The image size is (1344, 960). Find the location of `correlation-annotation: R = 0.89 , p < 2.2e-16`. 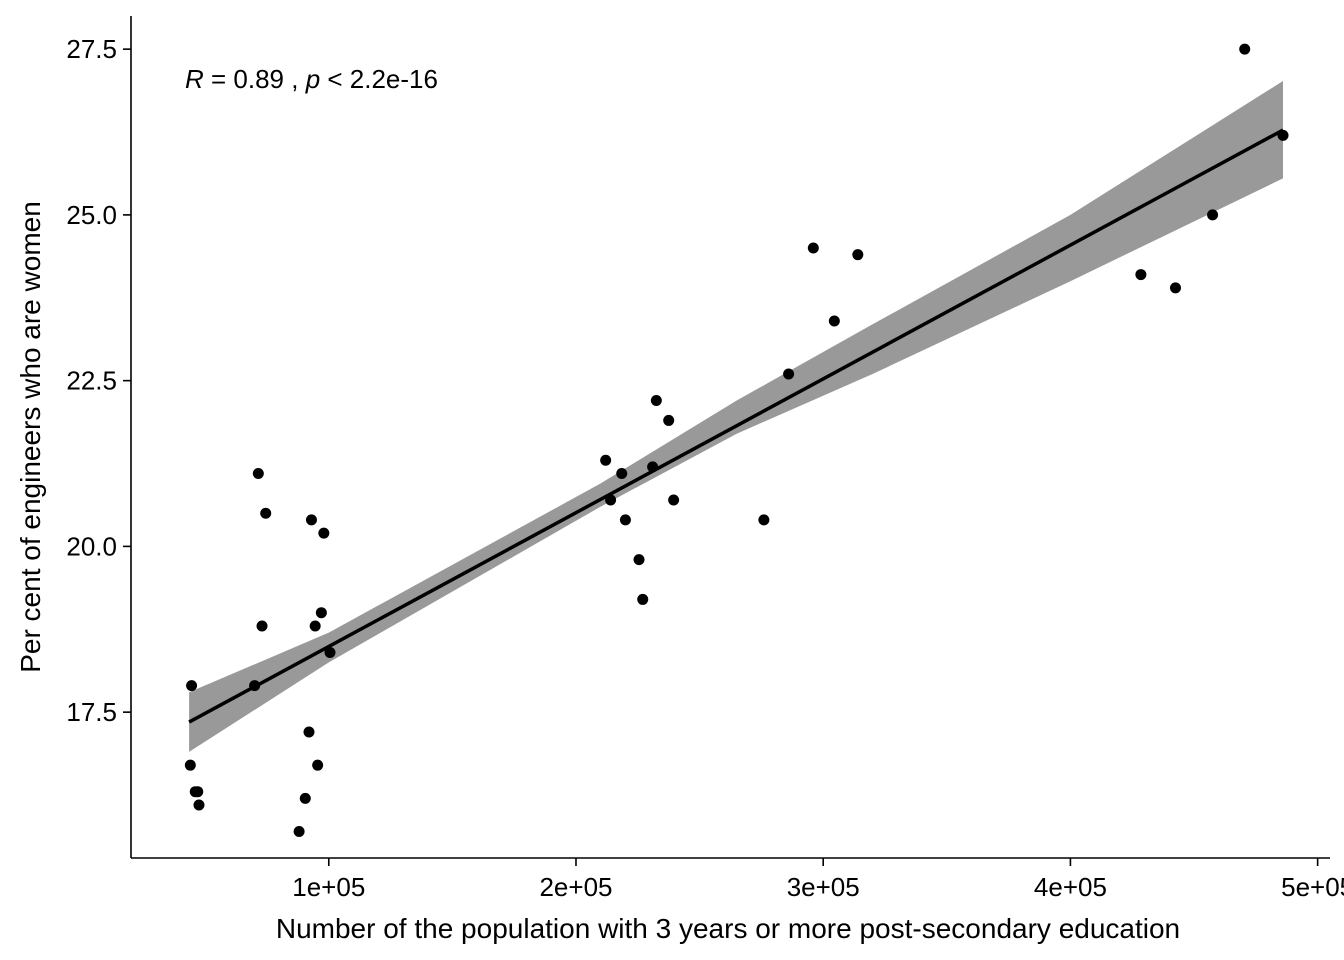

correlation-annotation: R = 0.89 , p < 2.2e-16 is located at coordinates (311, 79).